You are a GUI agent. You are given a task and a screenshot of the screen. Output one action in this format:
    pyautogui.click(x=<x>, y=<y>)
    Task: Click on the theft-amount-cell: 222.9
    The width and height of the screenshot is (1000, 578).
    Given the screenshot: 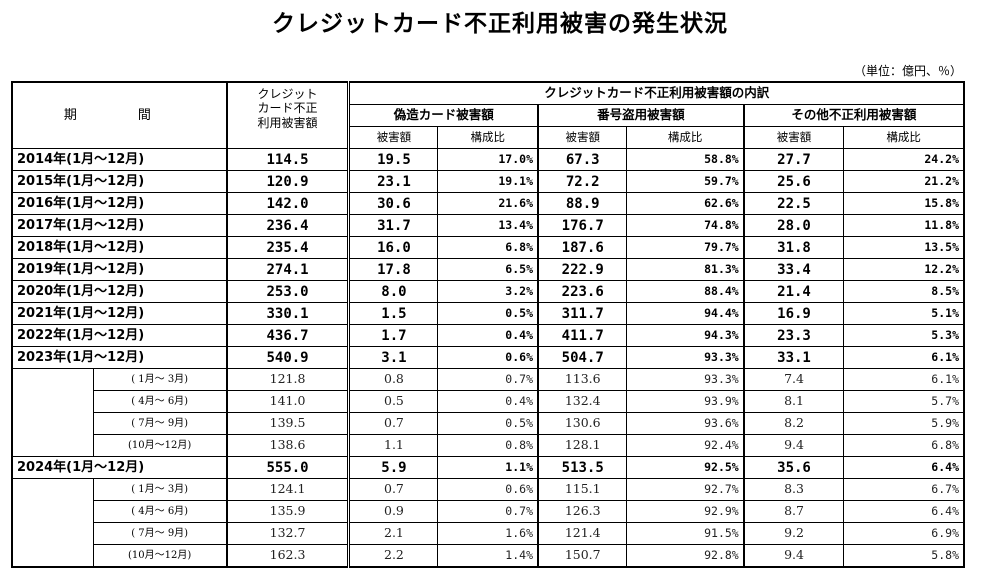 What is the action you would take?
    pyautogui.click(x=582, y=269)
    